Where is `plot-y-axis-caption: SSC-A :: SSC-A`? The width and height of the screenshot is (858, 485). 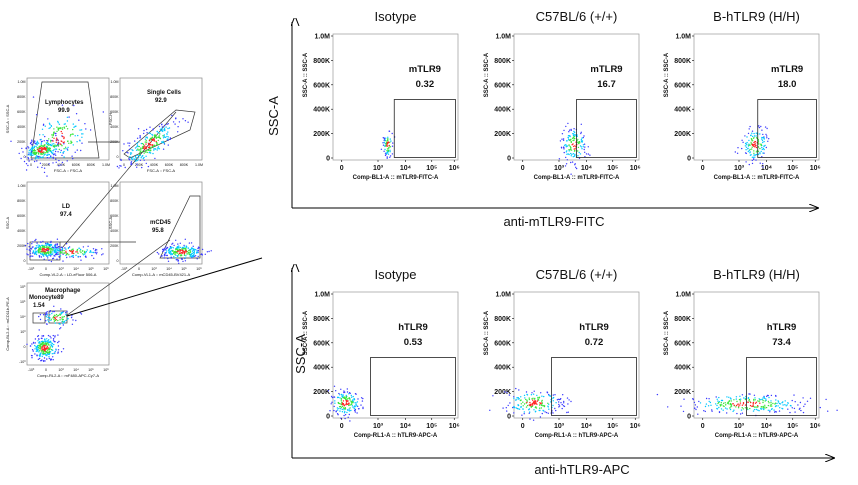
plot-y-axis-caption: SSC-A :: SSC-A is located at coordinates (306, 74).